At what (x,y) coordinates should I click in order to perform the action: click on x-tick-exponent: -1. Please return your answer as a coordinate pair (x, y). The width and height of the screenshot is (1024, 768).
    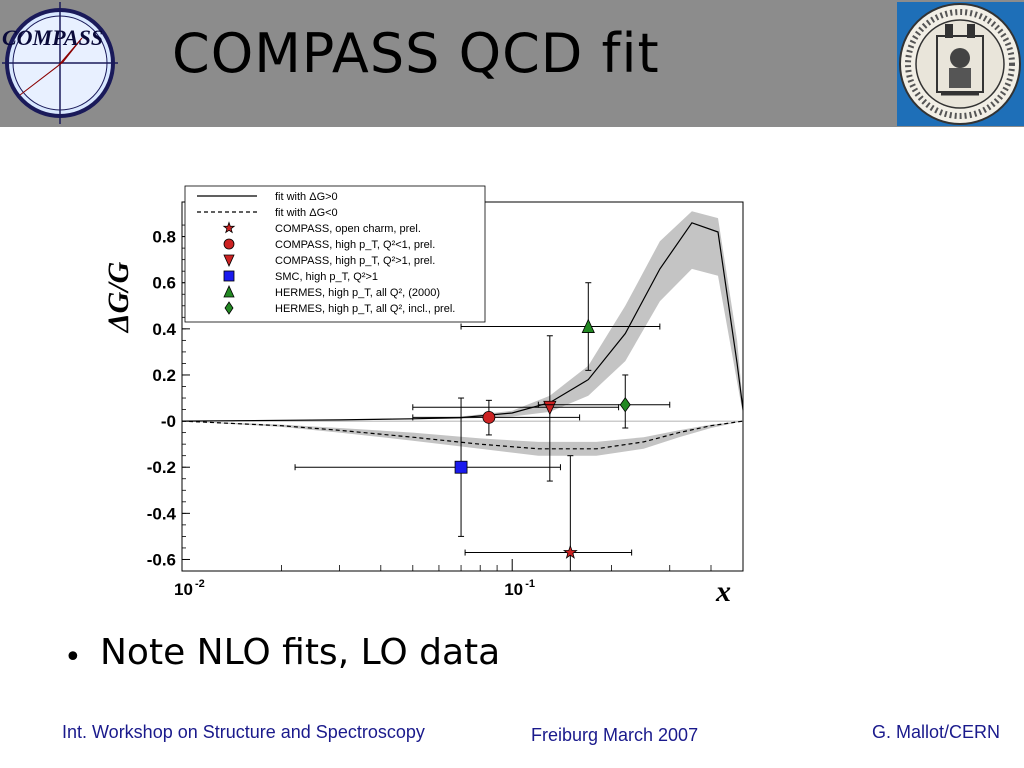
    Looking at the image, I should click on (530, 584).